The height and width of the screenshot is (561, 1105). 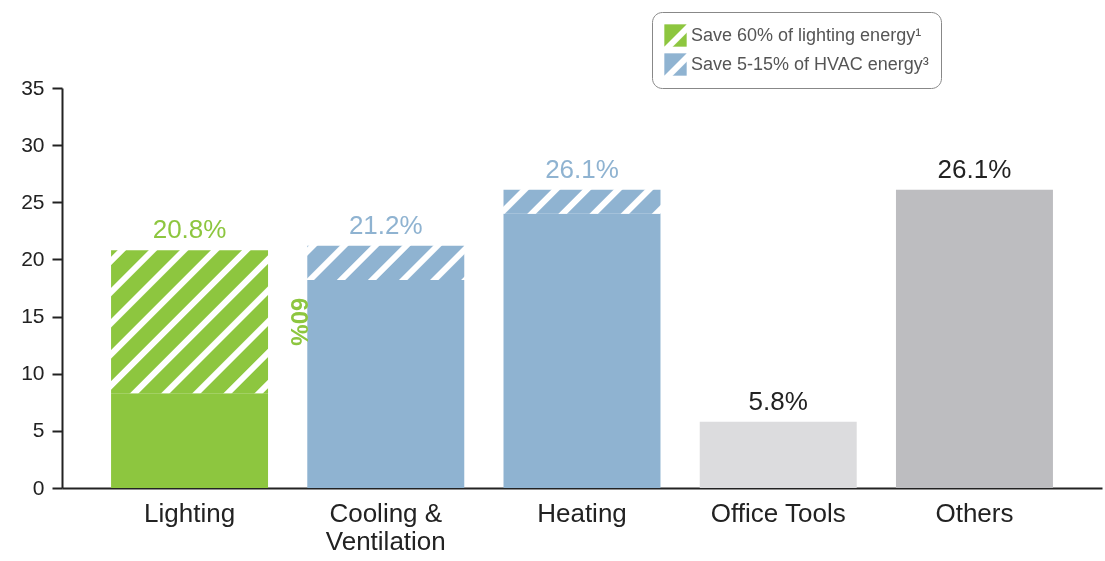 What do you see at coordinates (189, 229) in the screenshot?
I see `total-label: 20.8%` at bounding box center [189, 229].